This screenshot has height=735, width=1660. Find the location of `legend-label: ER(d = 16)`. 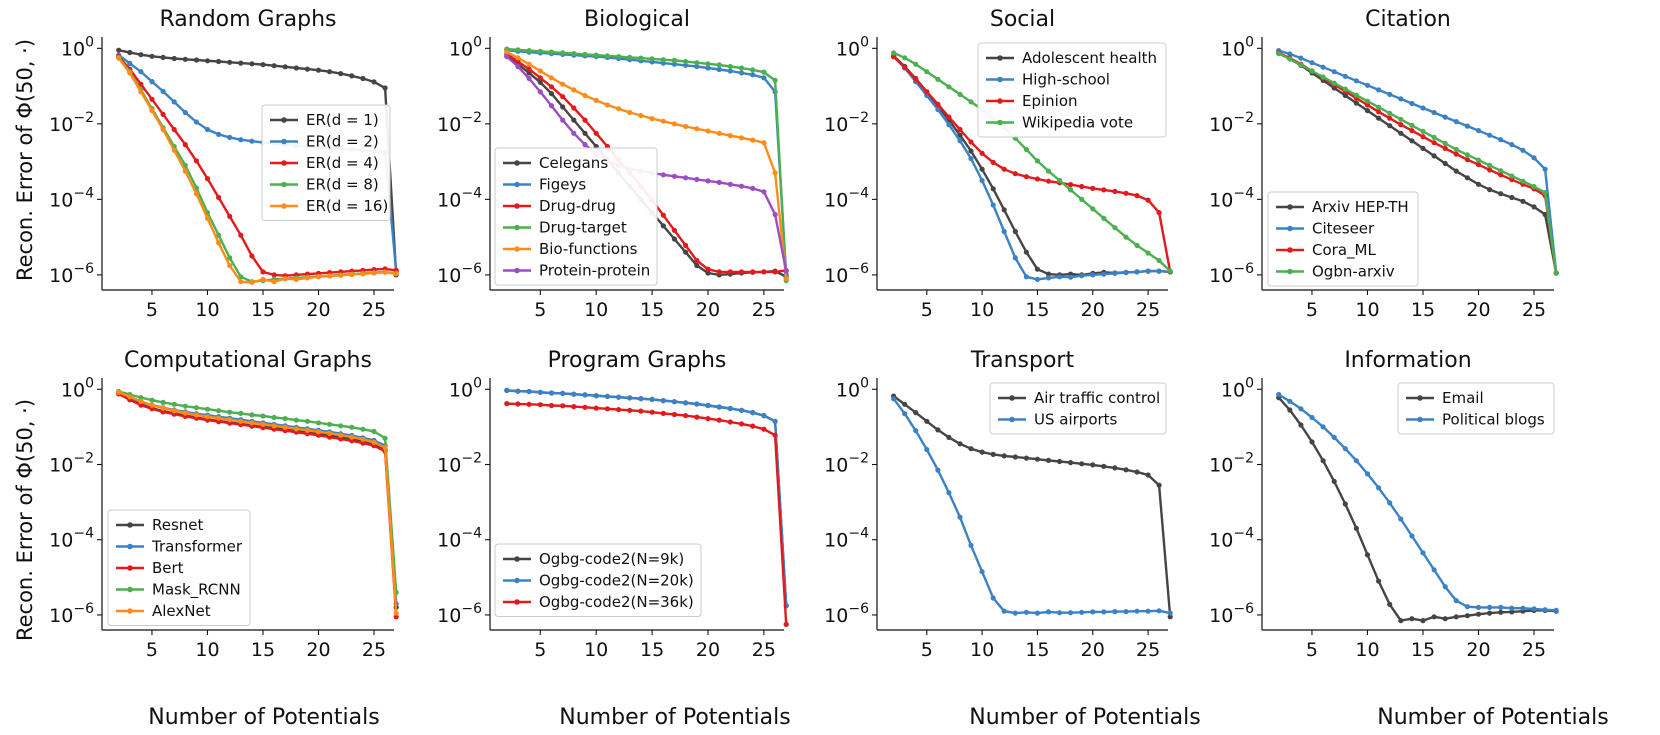

legend-label: ER(d = 16) is located at coordinates (347, 206).